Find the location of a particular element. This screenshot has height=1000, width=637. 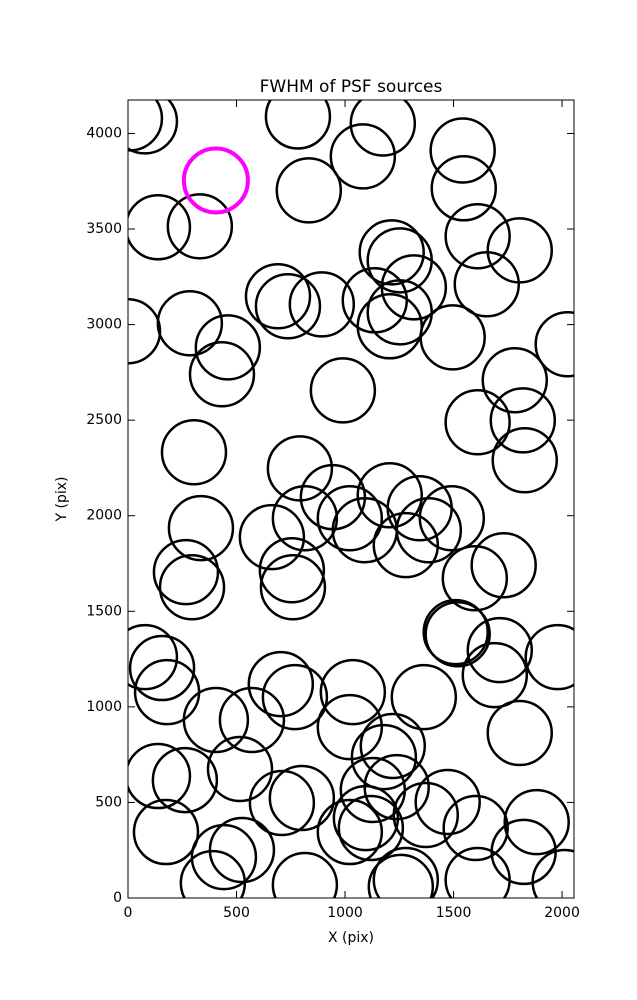

x-tick-label: 500 is located at coordinates (236, 913).